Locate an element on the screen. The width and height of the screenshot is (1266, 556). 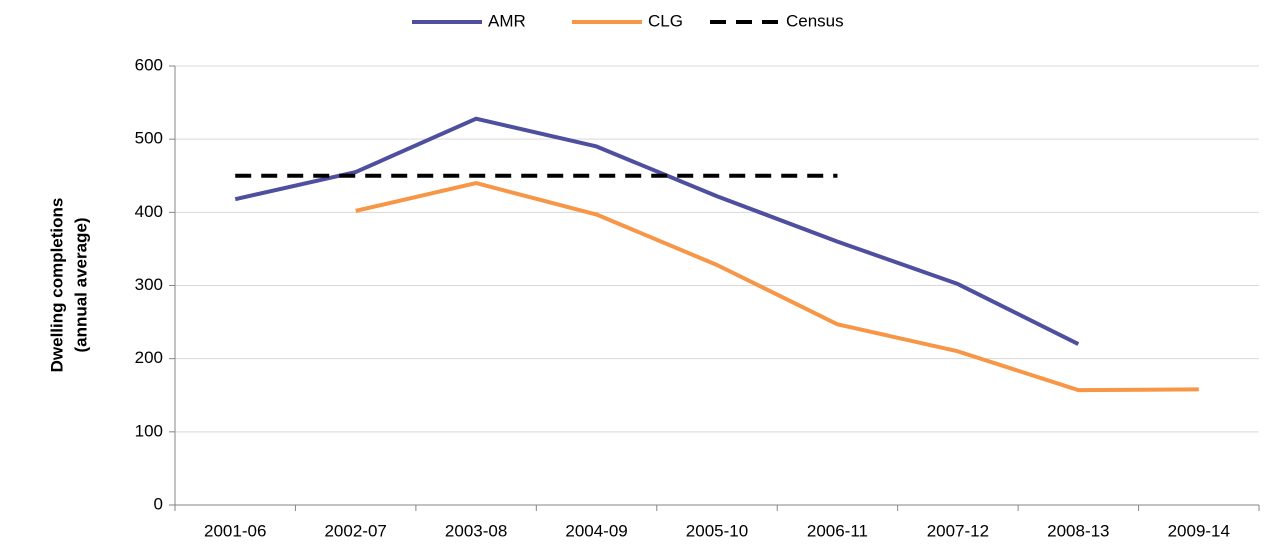
x-tick-label: 2008-13 is located at coordinates (1078, 530).